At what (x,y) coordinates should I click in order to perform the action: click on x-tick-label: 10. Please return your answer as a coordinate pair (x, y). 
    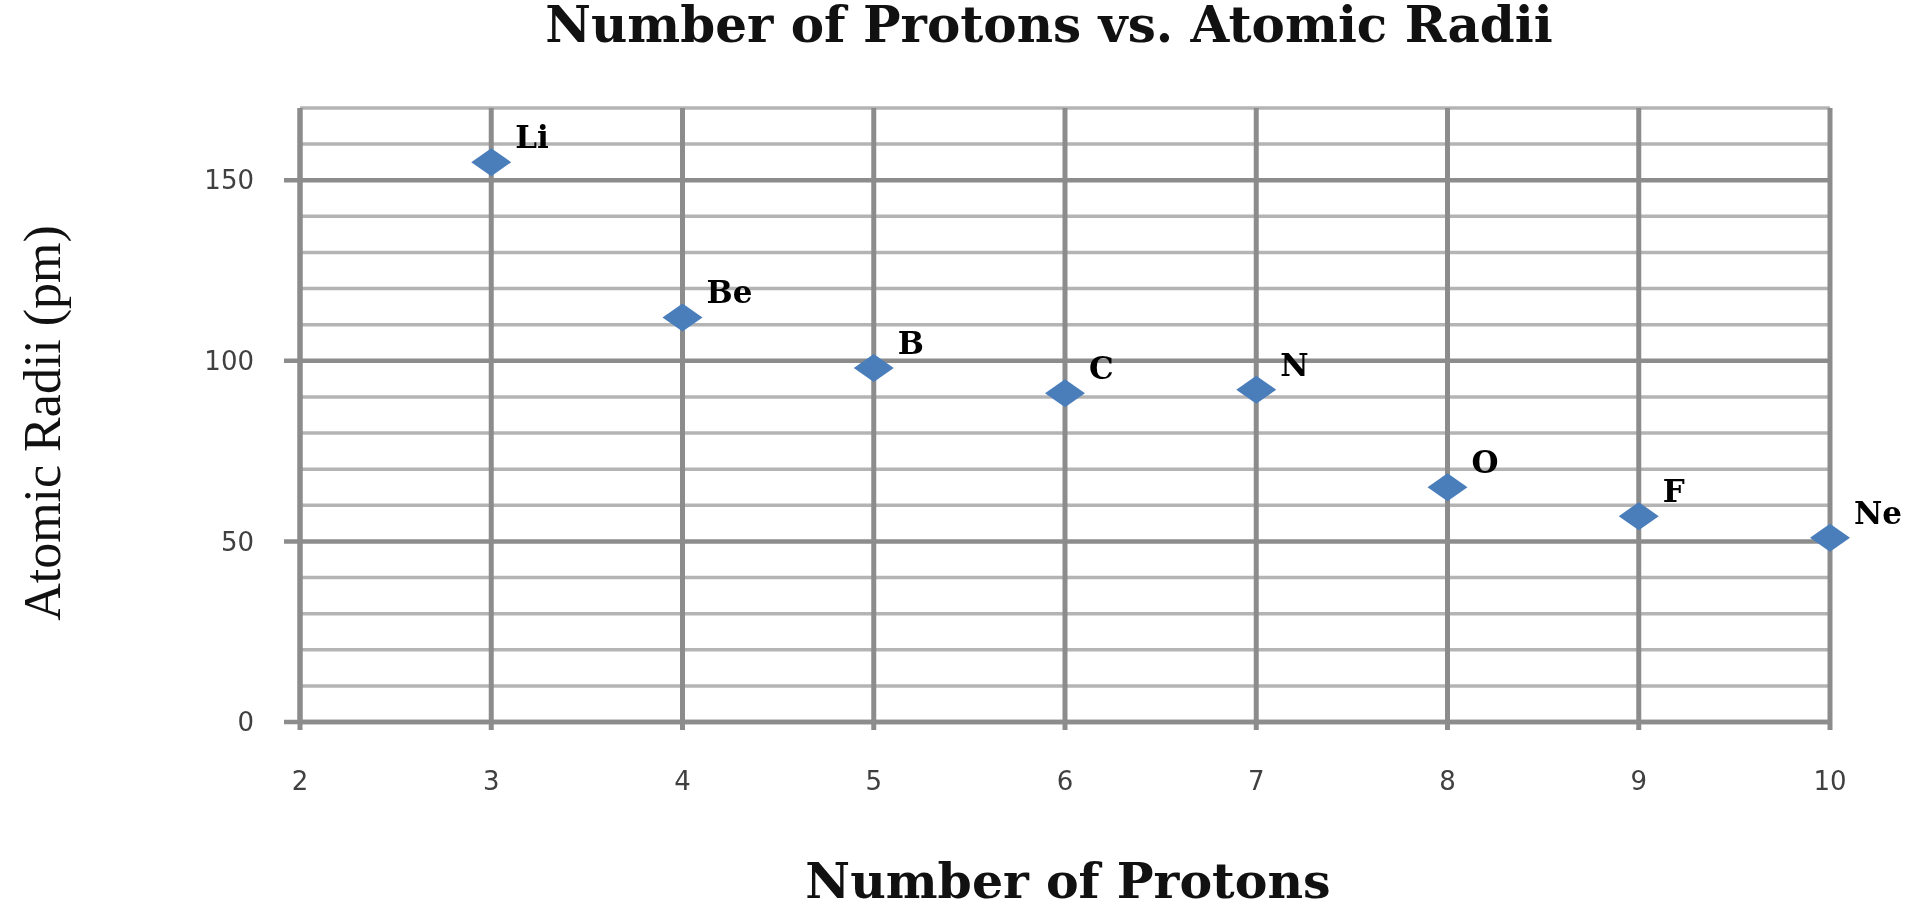
    Looking at the image, I should click on (1830, 781).